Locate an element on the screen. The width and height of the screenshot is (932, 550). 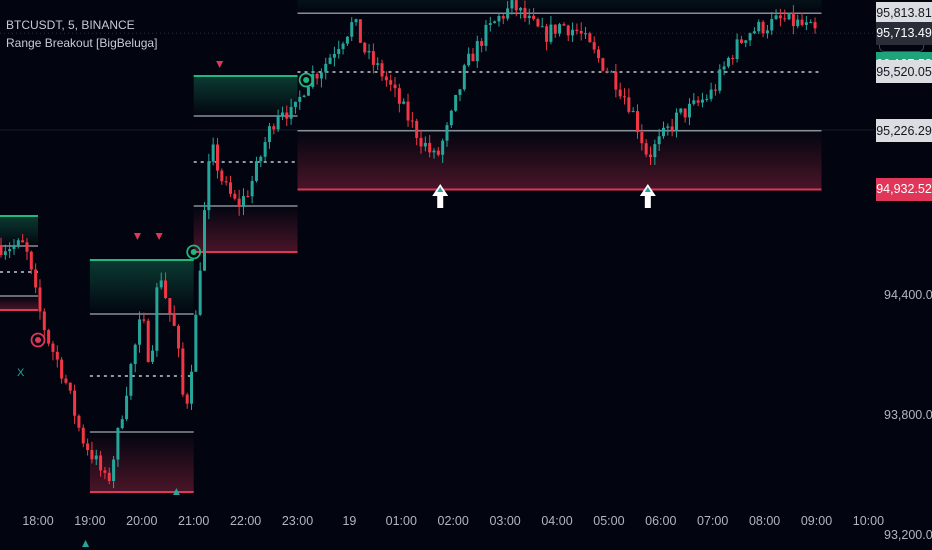
buy-arrow-icon is located at coordinates (647, 196).